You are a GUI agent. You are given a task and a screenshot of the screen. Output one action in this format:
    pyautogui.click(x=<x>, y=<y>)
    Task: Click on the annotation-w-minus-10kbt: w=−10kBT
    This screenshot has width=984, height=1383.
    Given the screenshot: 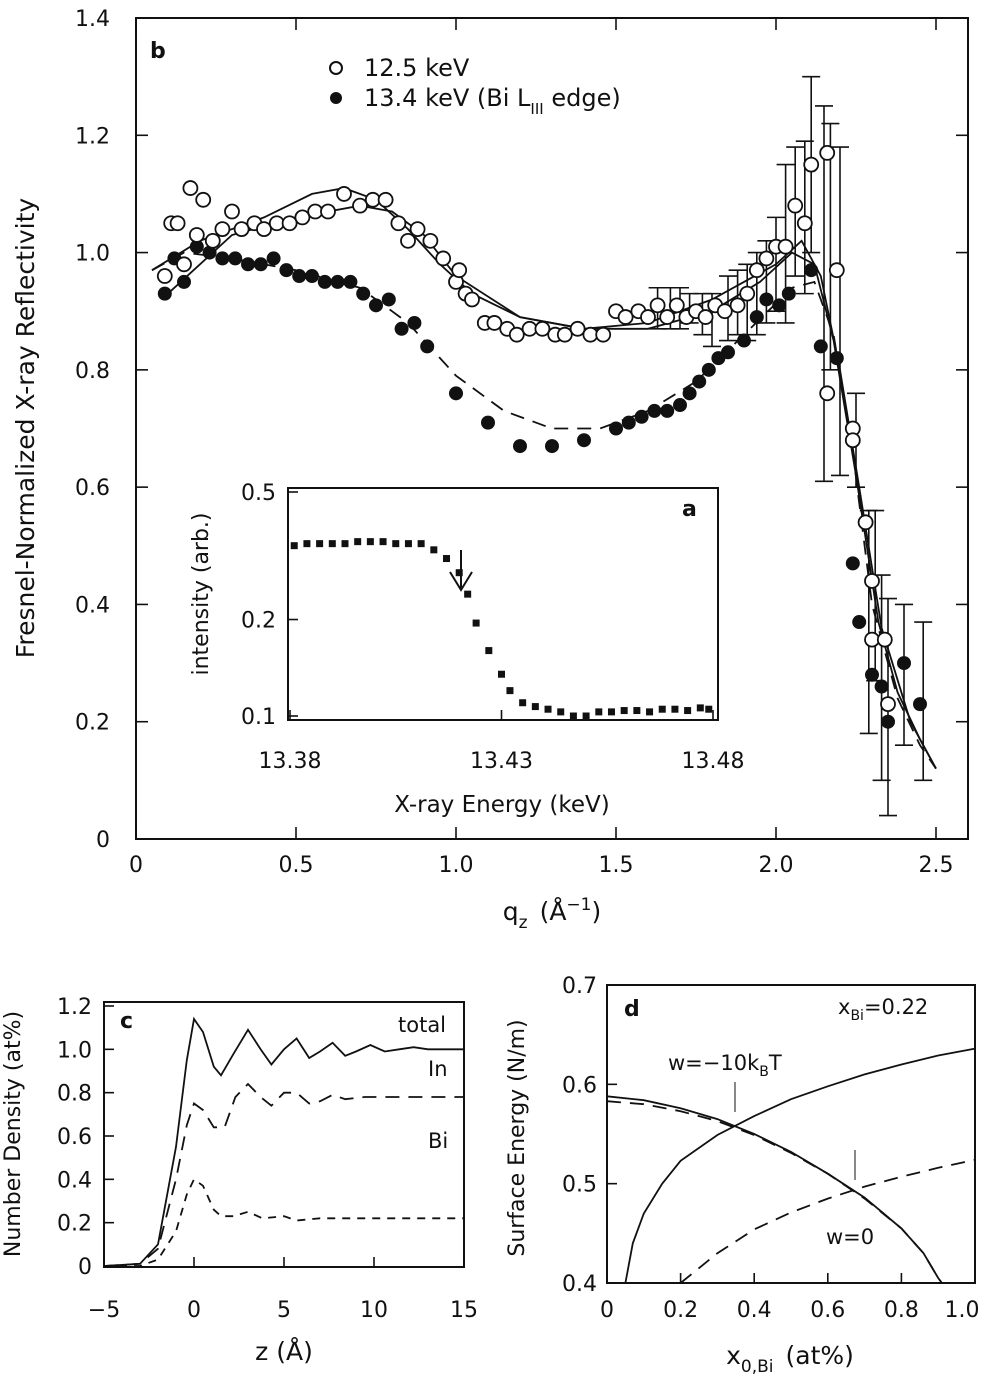 What is the action you would take?
    pyautogui.click(x=725, y=1065)
    